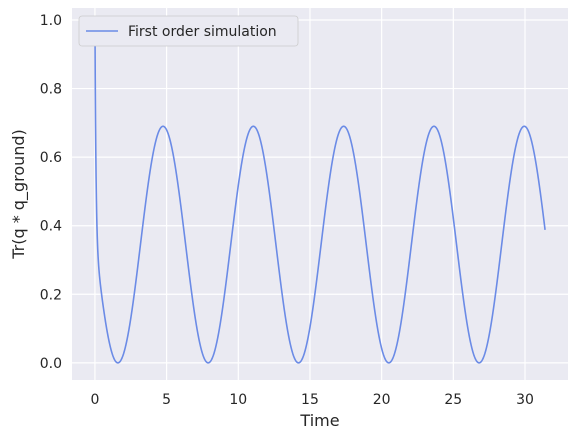 The width and height of the screenshot is (577, 441). Describe the element at coordinates (166, 400) in the screenshot. I see `x-tick-label: 5` at that location.